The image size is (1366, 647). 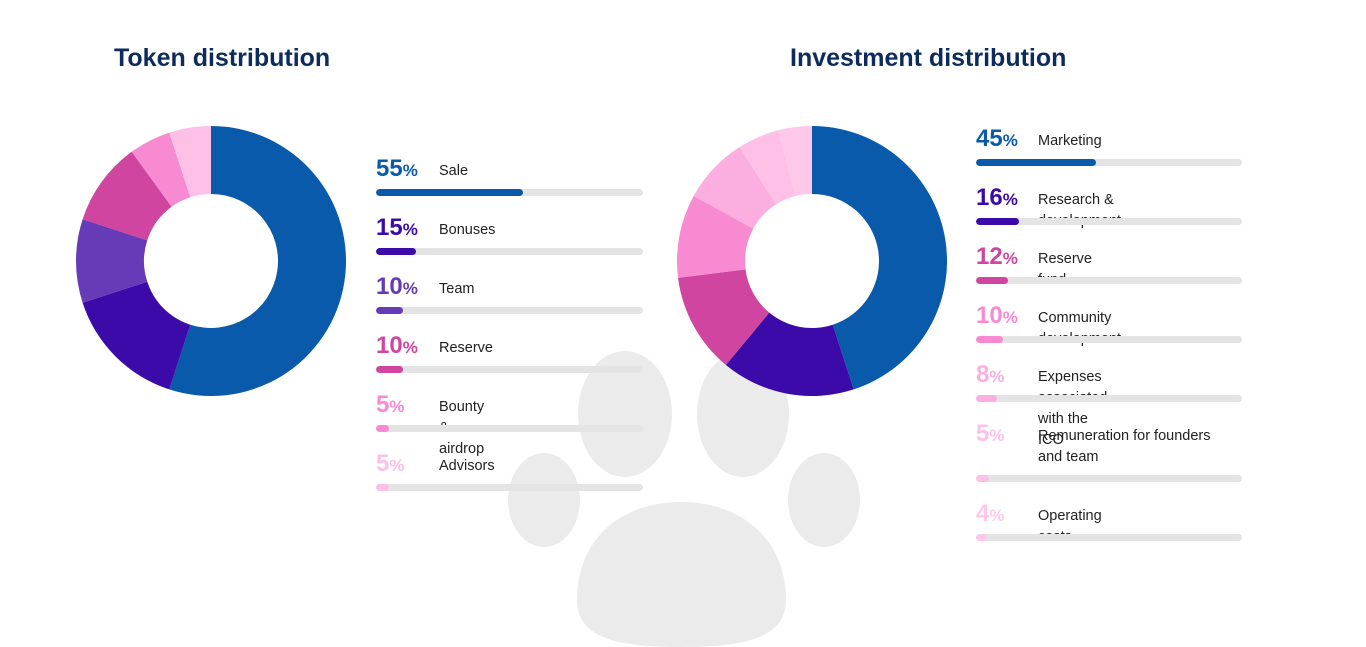 I want to click on percent-value: 15%, so click(x=397, y=229).